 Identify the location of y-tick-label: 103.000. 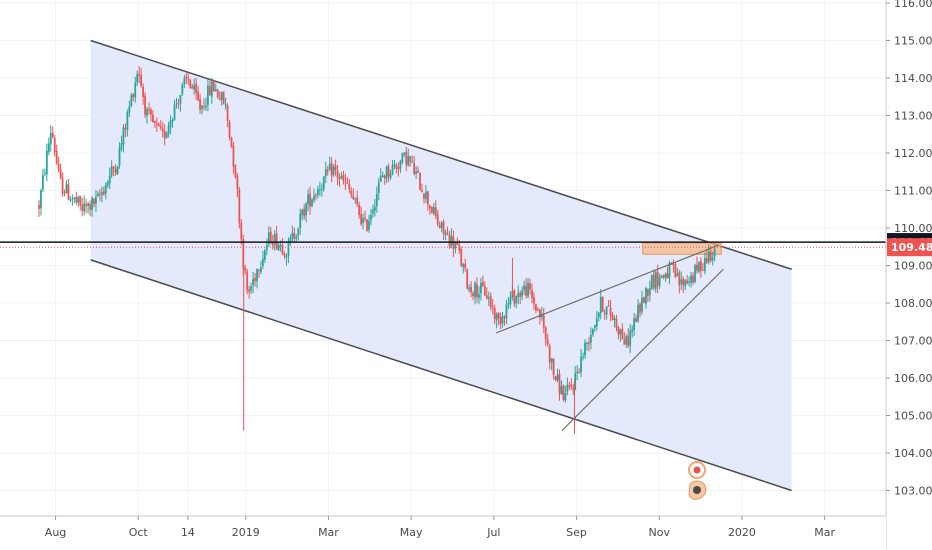
(913, 491).